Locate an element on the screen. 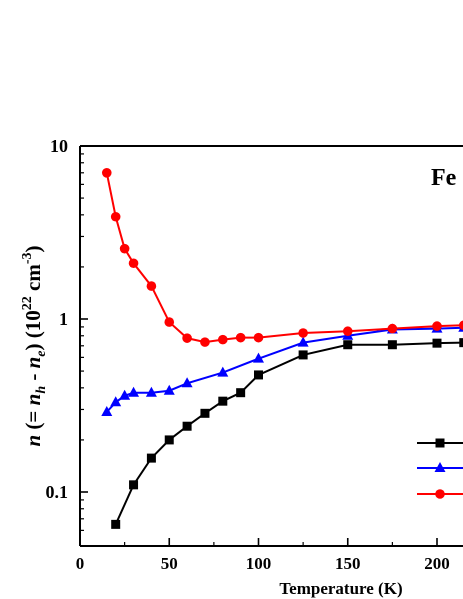 The image size is (463, 599). legend-marker-square is located at coordinates (440, 443).